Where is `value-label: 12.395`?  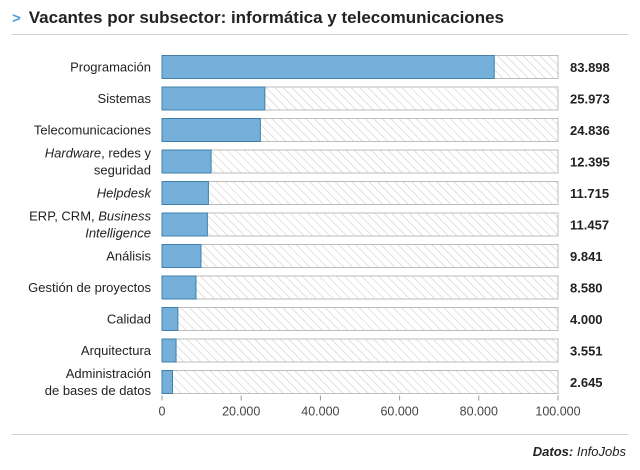 value-label: 12.395 is located at coordinates (590, 162).